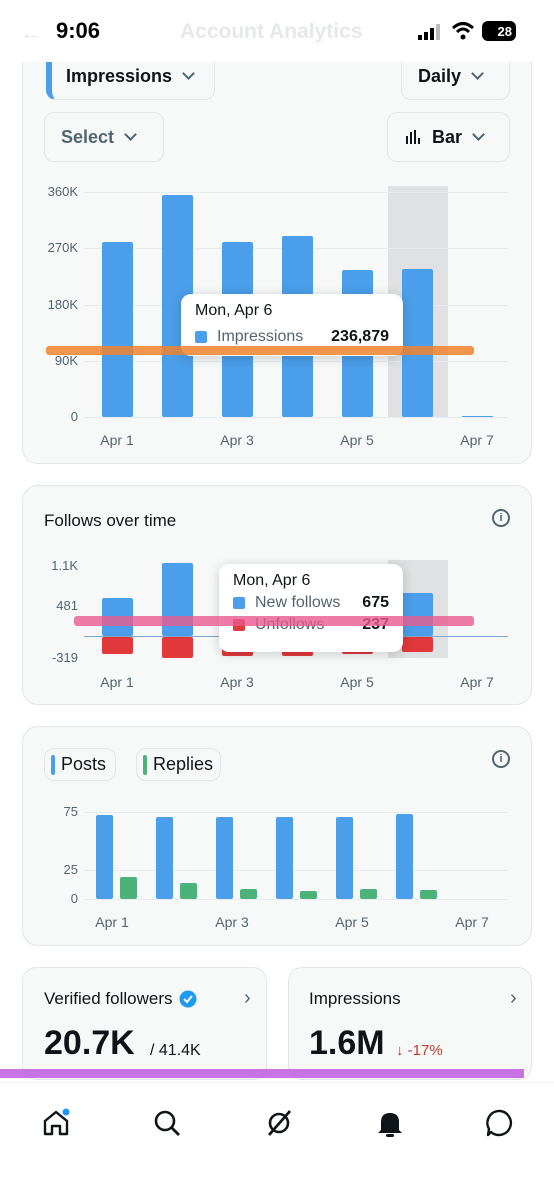  I want to click on signal-icon, so click(429, 32).